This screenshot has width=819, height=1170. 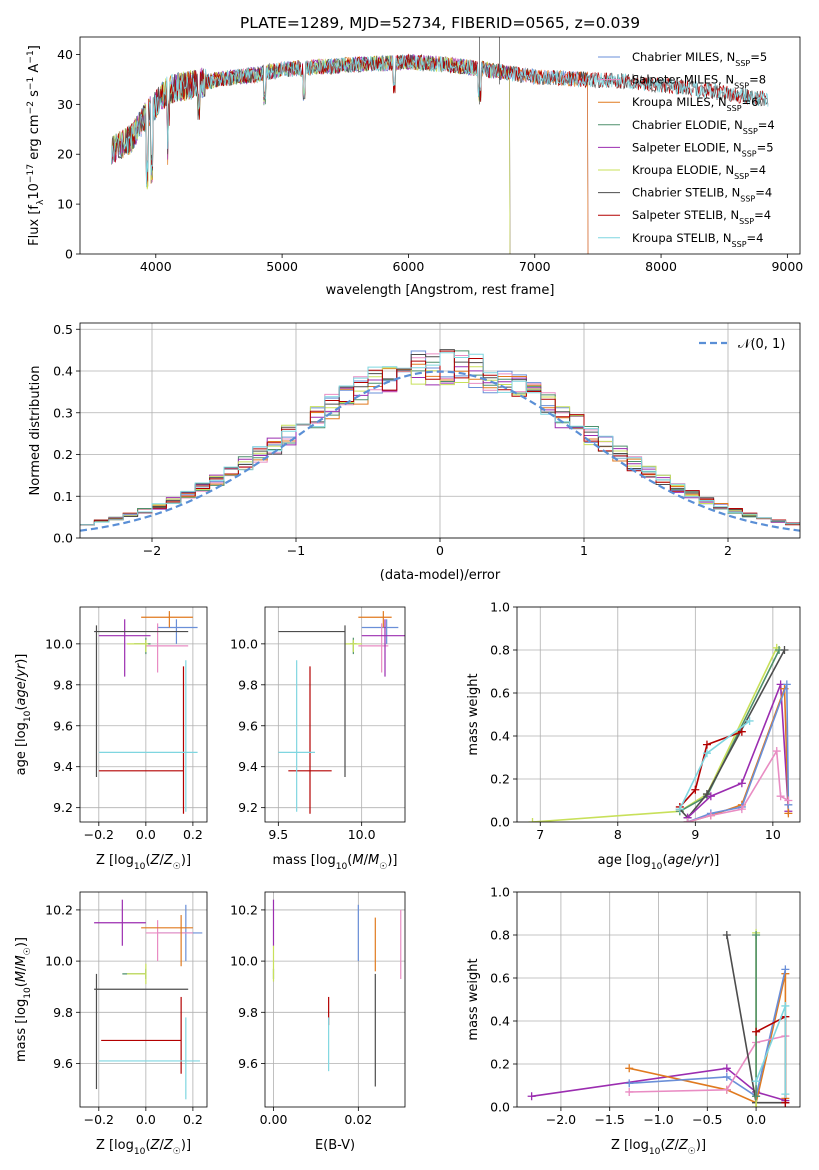 I want to click on y-tick-label: 1.0, so click(x=500, y=607).